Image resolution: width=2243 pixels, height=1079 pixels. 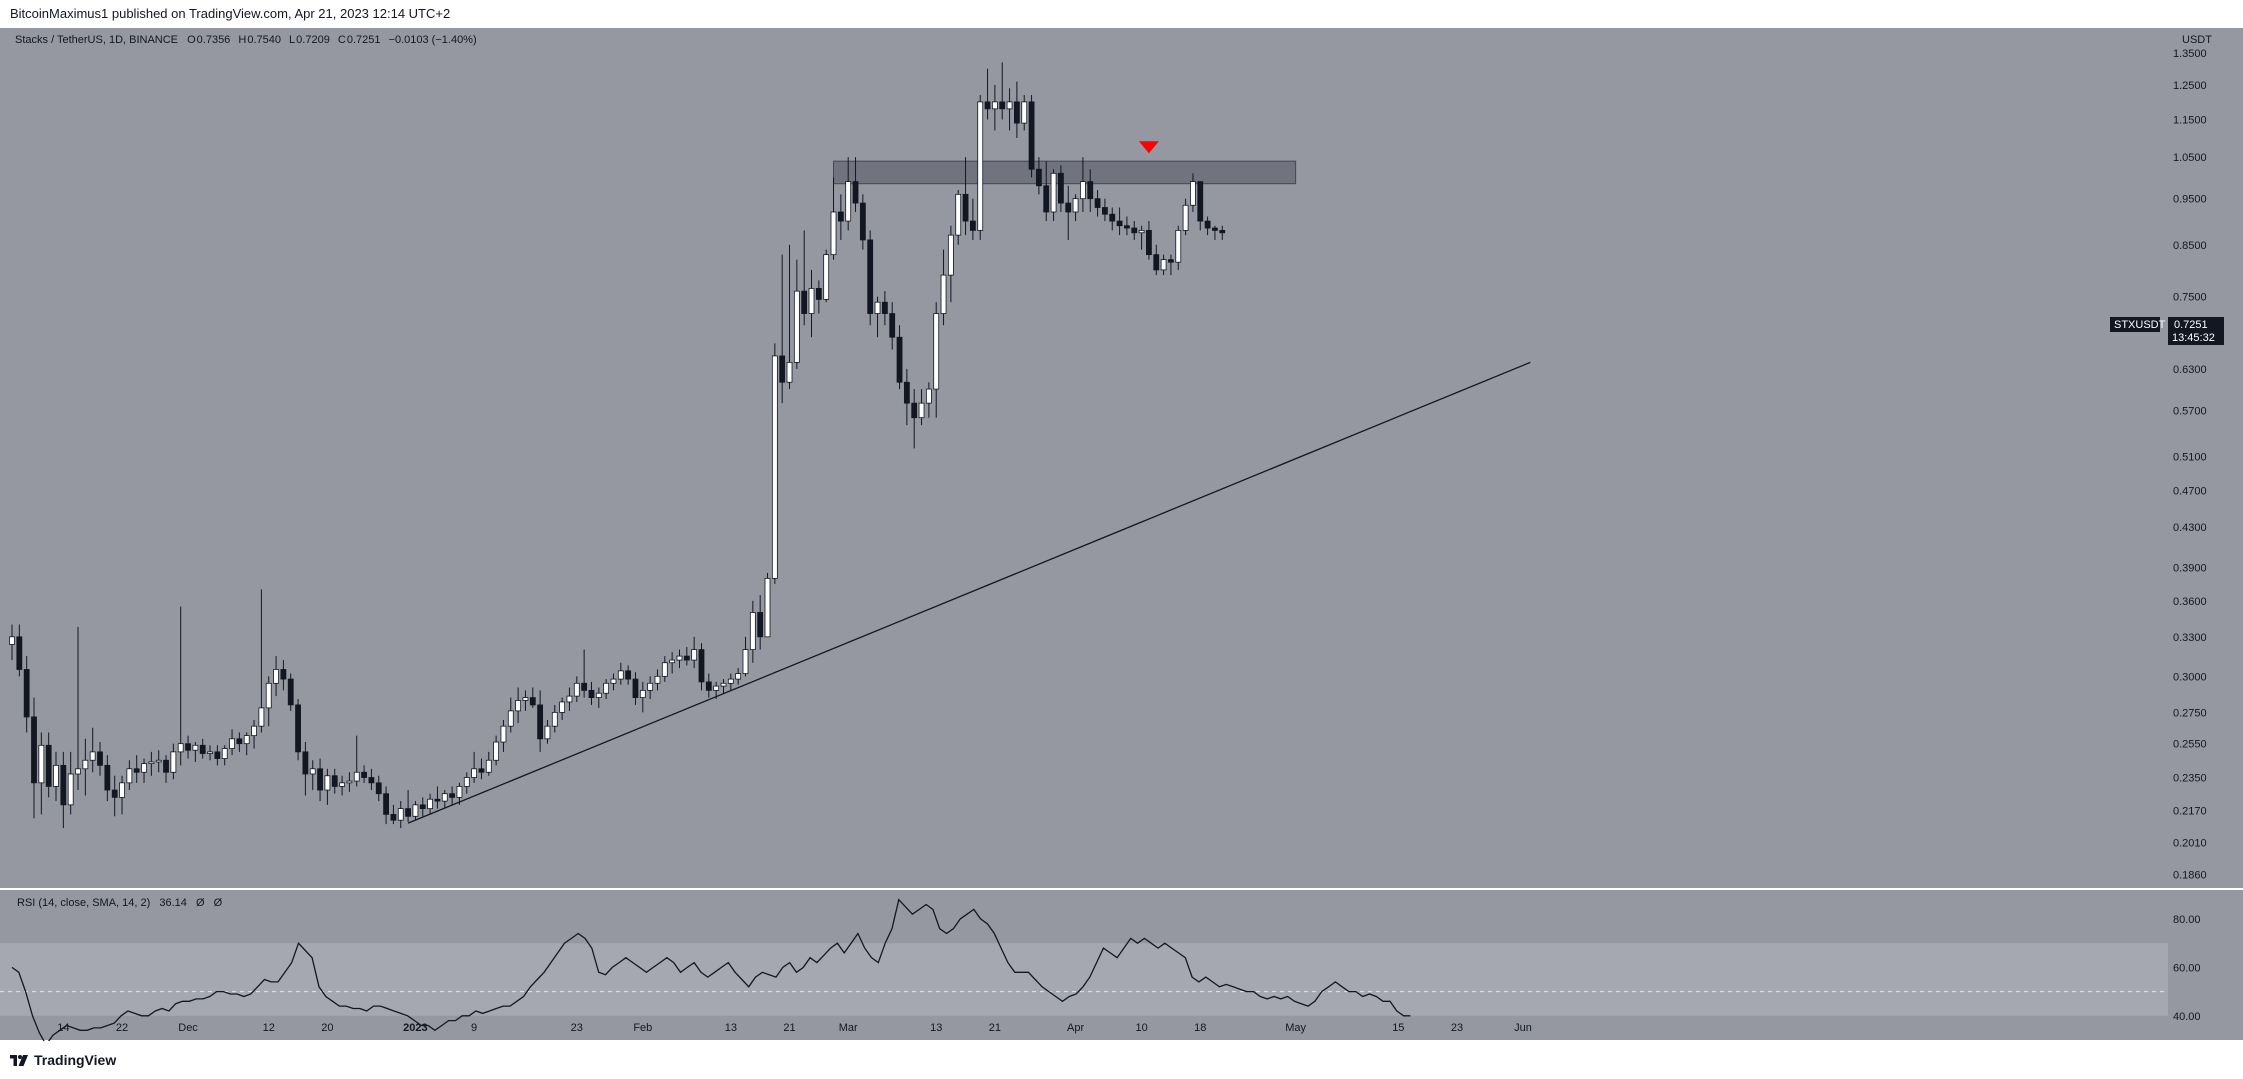 What do you see at coordinates (75, 1060) in the screenshot?
I see `brand-text: TradingView` at bounding box center [75, 1060].